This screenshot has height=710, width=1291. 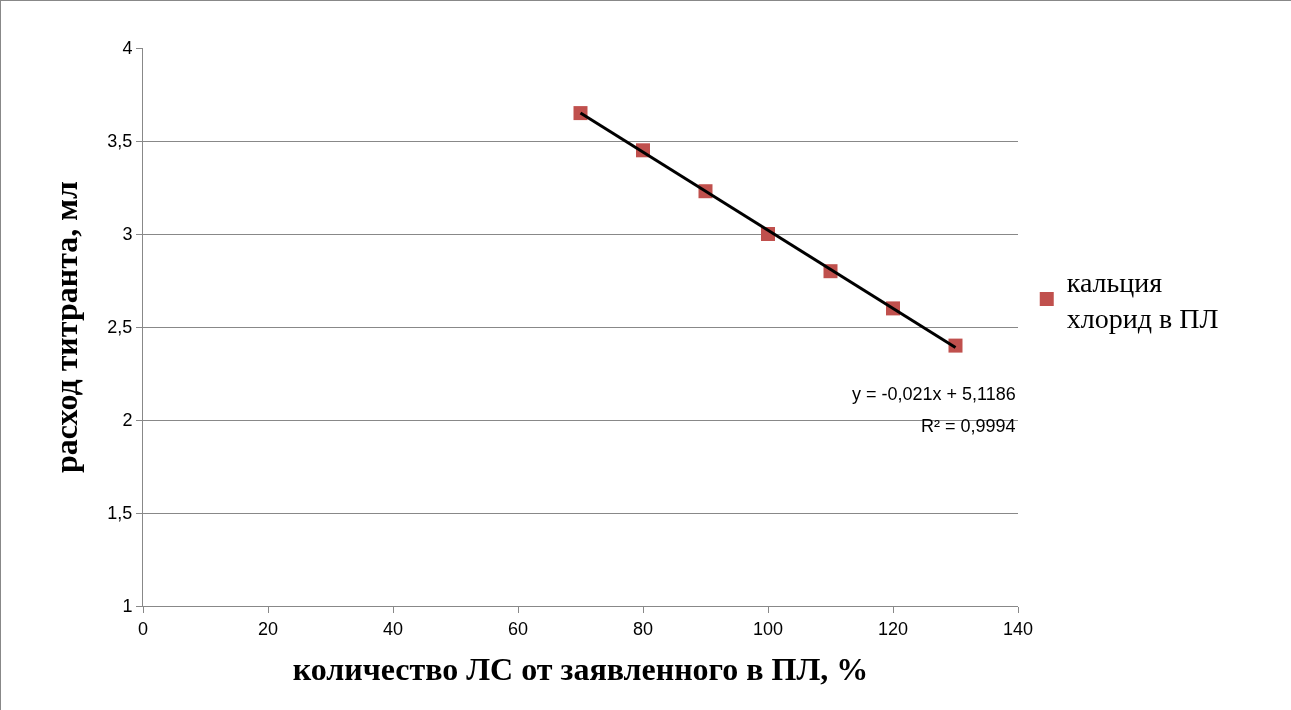 I want to click on annotation: R² = 0,9994, so click(x=968, y=426).